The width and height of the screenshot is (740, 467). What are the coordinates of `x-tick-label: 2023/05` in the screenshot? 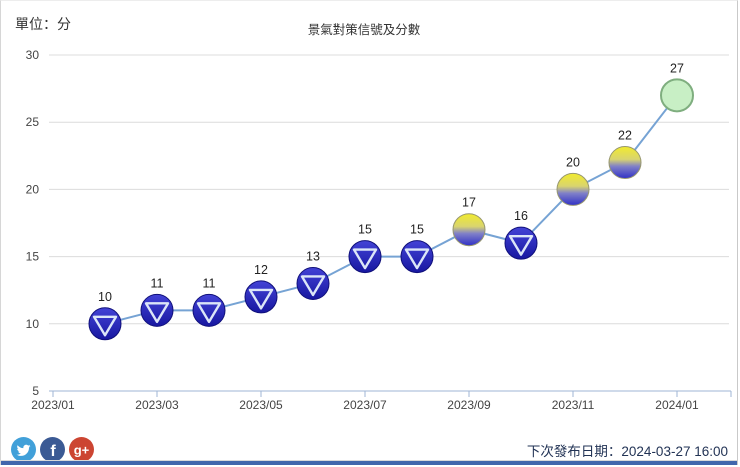 It's located at (261, 405).